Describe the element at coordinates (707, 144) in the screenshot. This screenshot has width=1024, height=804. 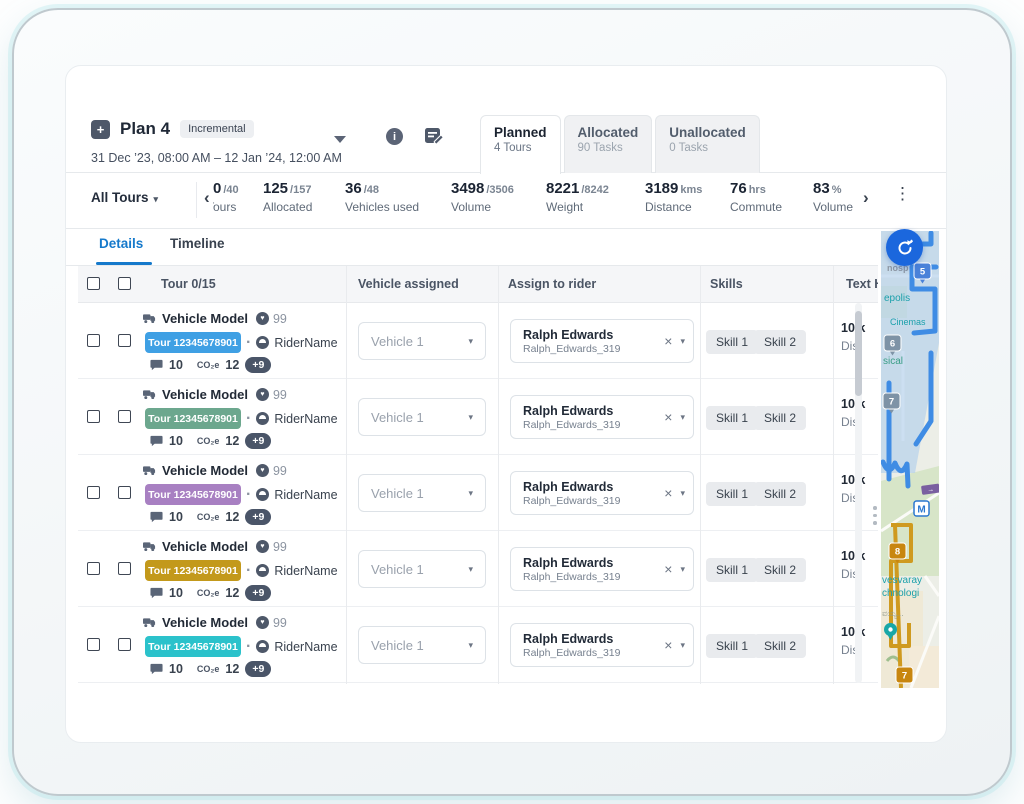
I see `tab-unallocated: Unallocated 0 Tasks` at that location.